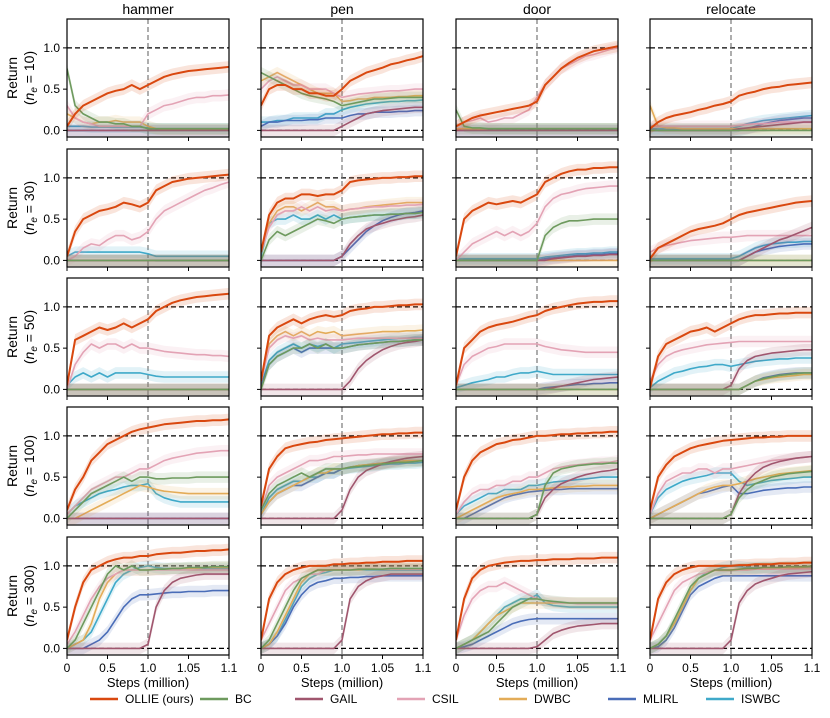 The width and height of the screenshot is (830, 718). I want to click on panel-relocate-row5: 0 0.5 1.0 1.05 1.1 Steps (million), so click(733, 613).